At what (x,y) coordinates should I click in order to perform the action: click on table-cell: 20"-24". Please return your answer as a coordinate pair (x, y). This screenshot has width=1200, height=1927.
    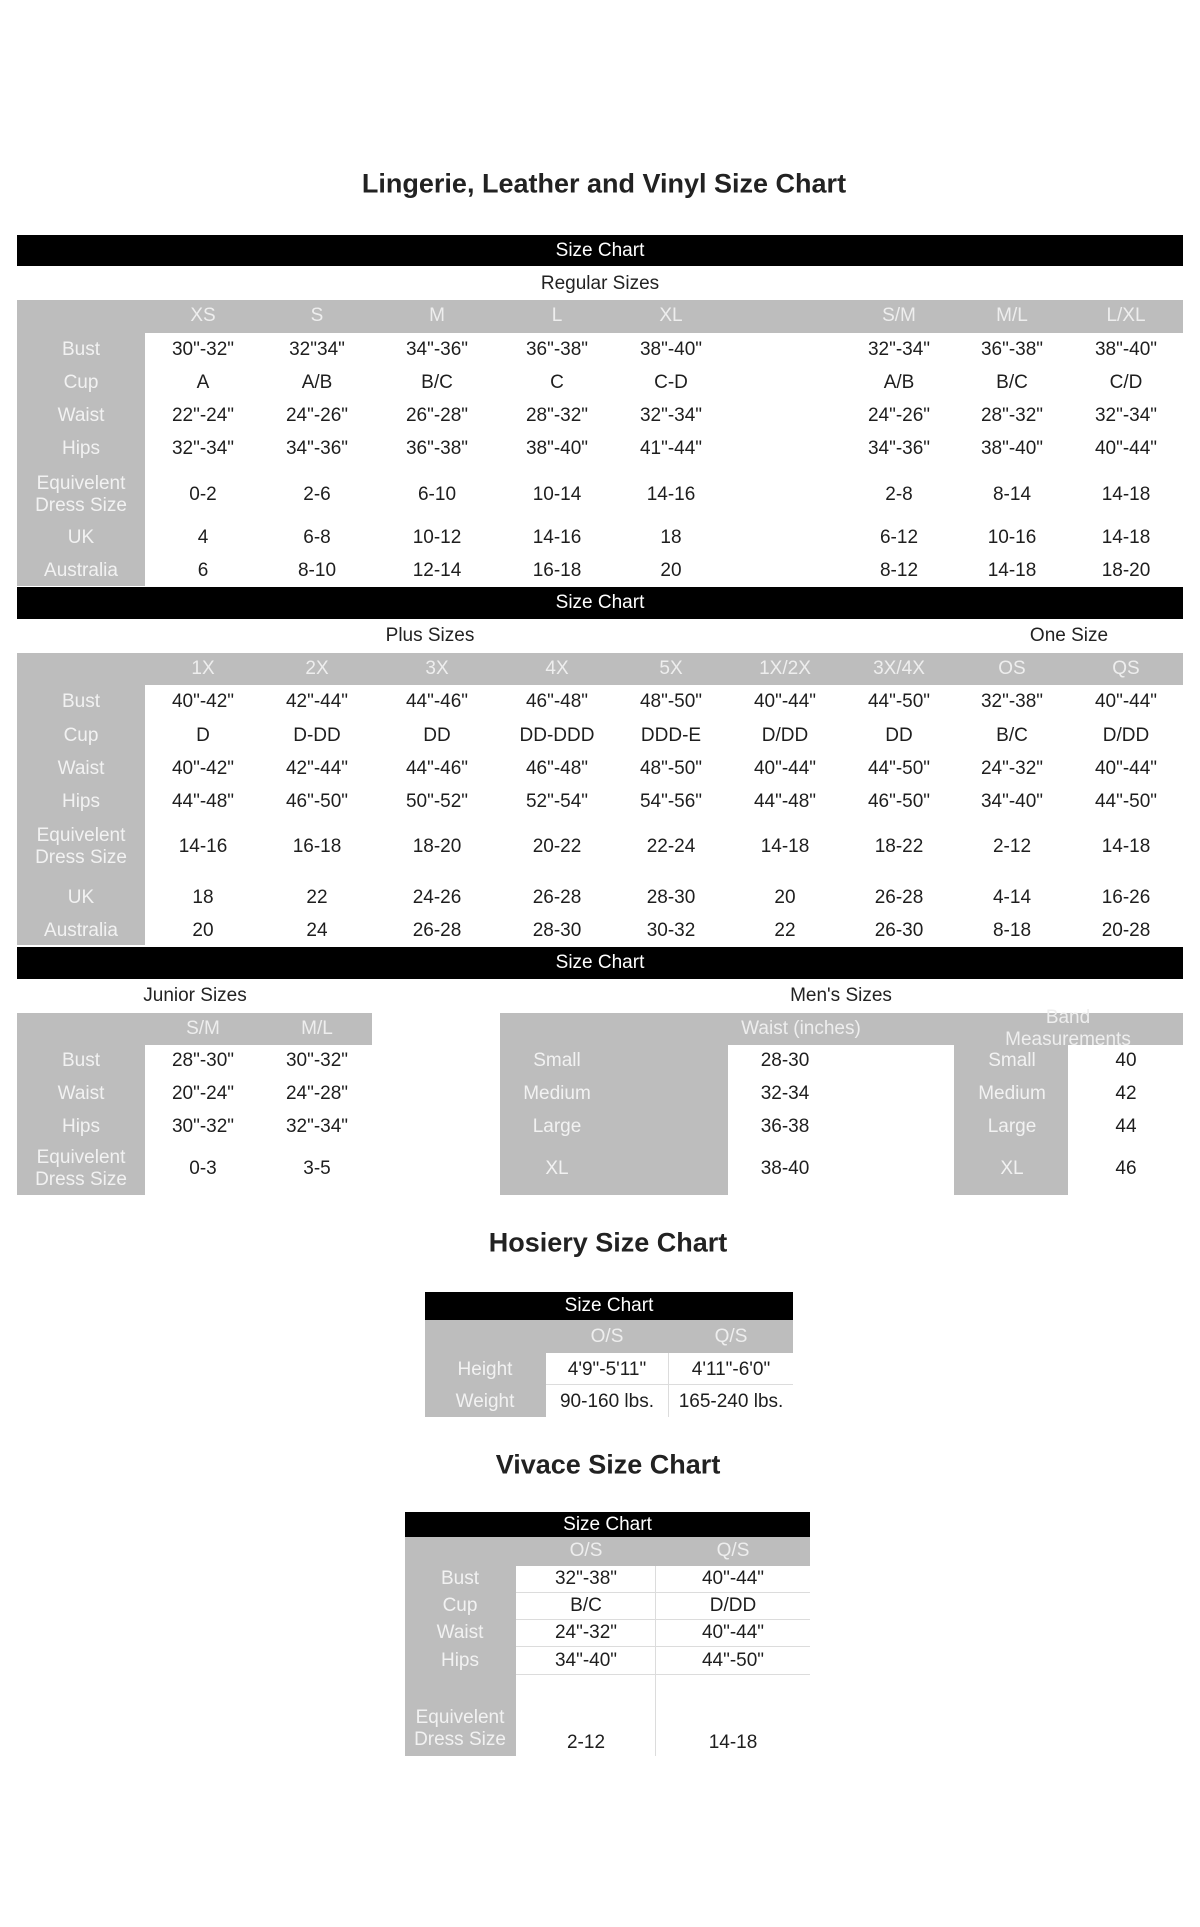
    Looking at the image, I should click on (203, 1094).